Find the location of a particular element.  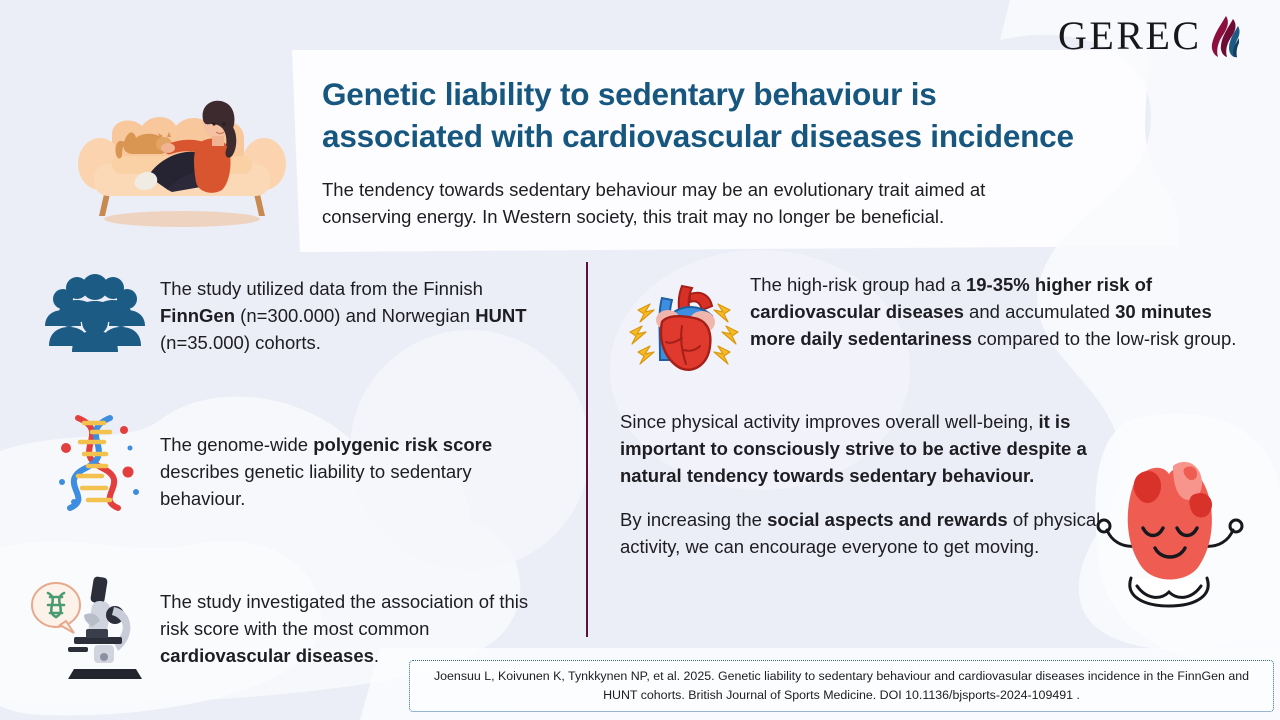

gerec-logo: GEREC is located at coordinates (1149, 36).